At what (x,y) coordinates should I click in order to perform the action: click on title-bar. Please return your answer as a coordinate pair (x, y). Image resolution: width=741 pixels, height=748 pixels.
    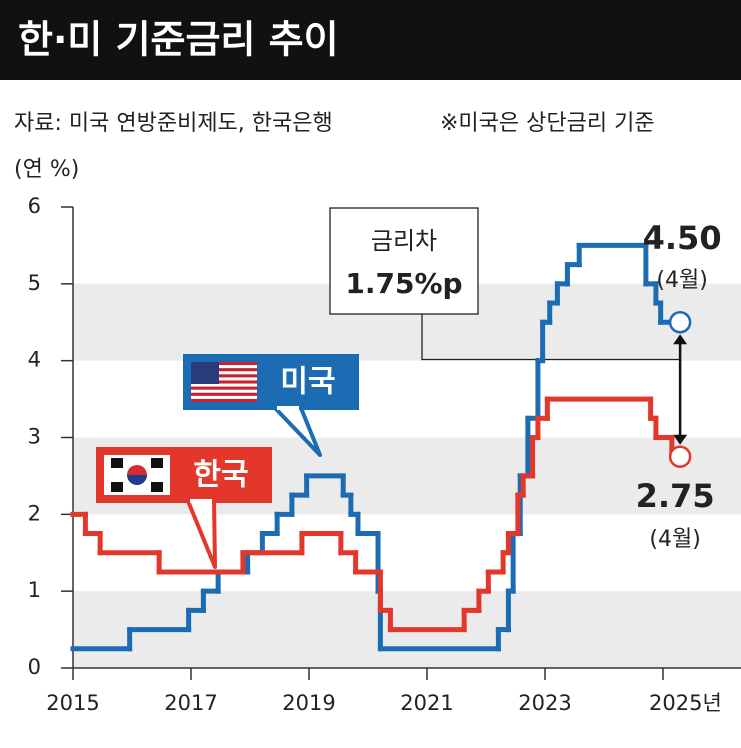
    Looking at the image, I should click on (370, 40).